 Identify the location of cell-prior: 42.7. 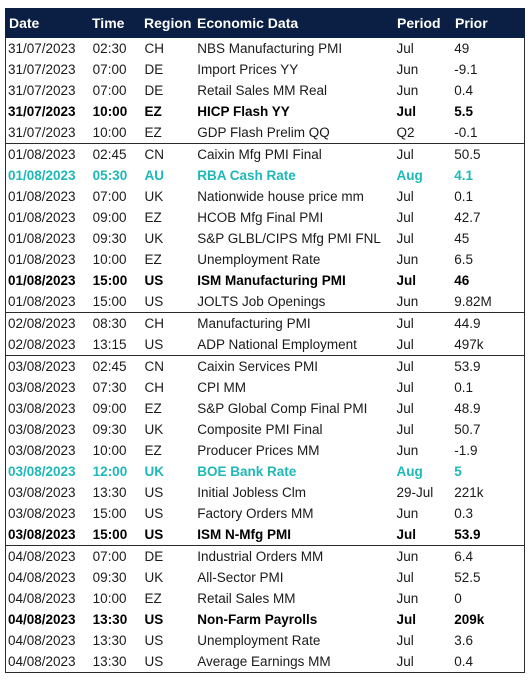
(467, 217).